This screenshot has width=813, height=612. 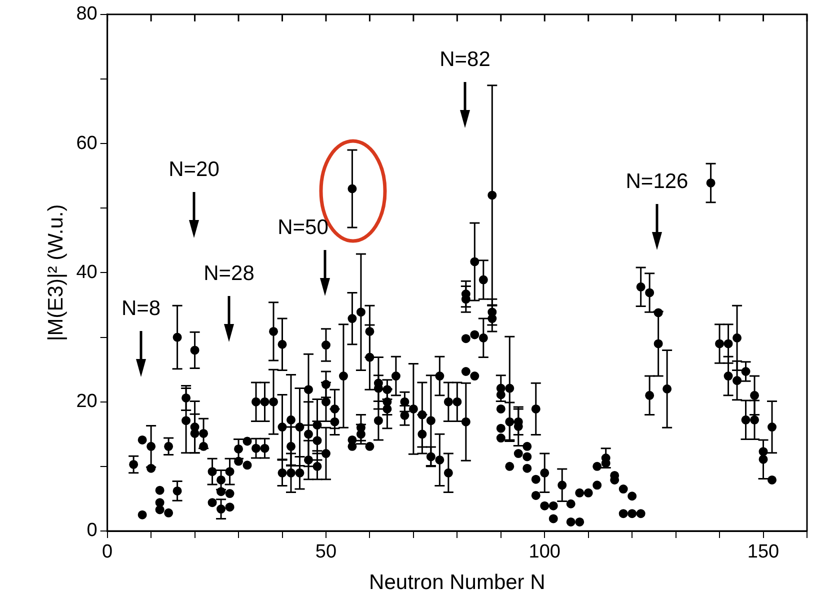 What do you see at coordinates (194, 170) in the screenshot?
I see `annotation: N=20` at bounding box center [194, 170].